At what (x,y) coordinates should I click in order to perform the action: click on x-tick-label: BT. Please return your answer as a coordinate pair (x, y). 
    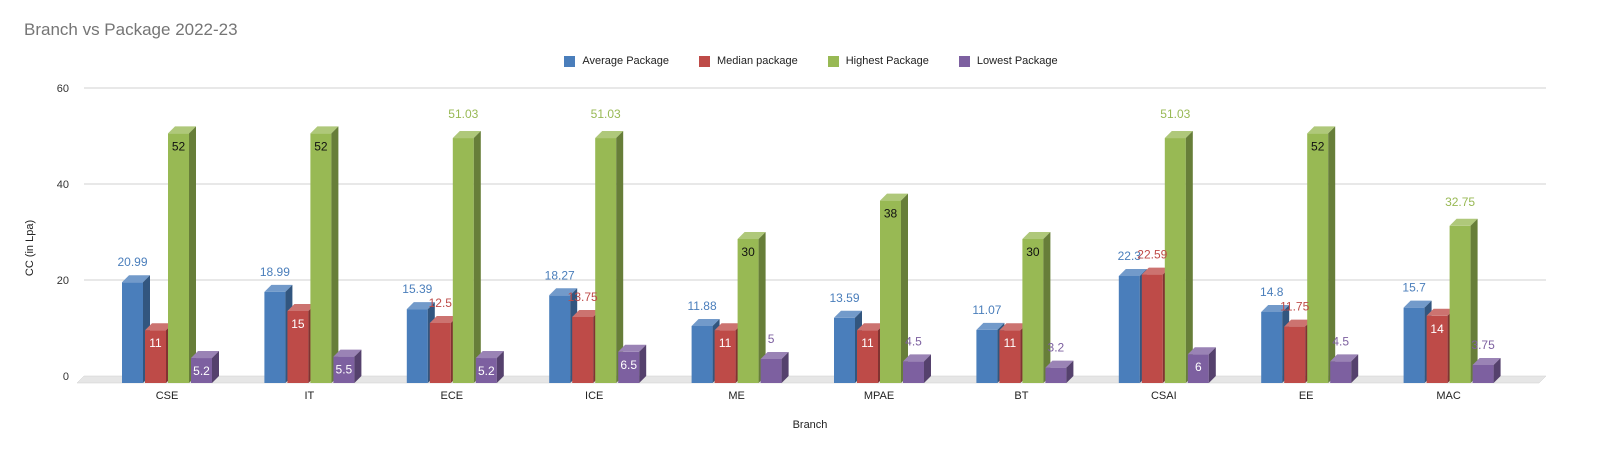
    Looking at the image, I should click on (1021, 396).